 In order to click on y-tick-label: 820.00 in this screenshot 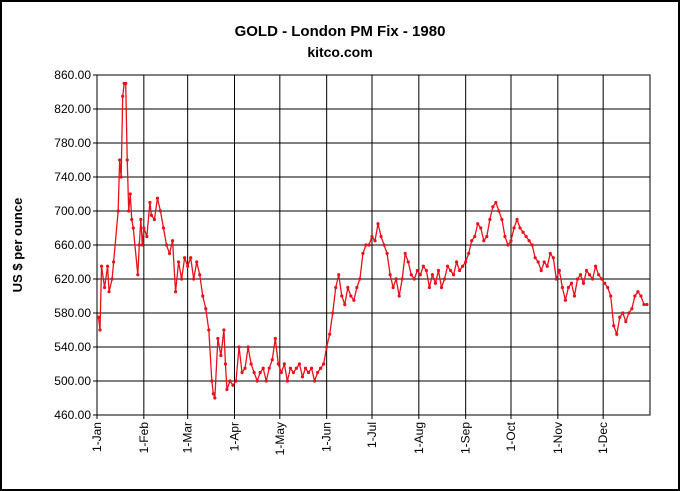, I will do `click(72, 109)`.